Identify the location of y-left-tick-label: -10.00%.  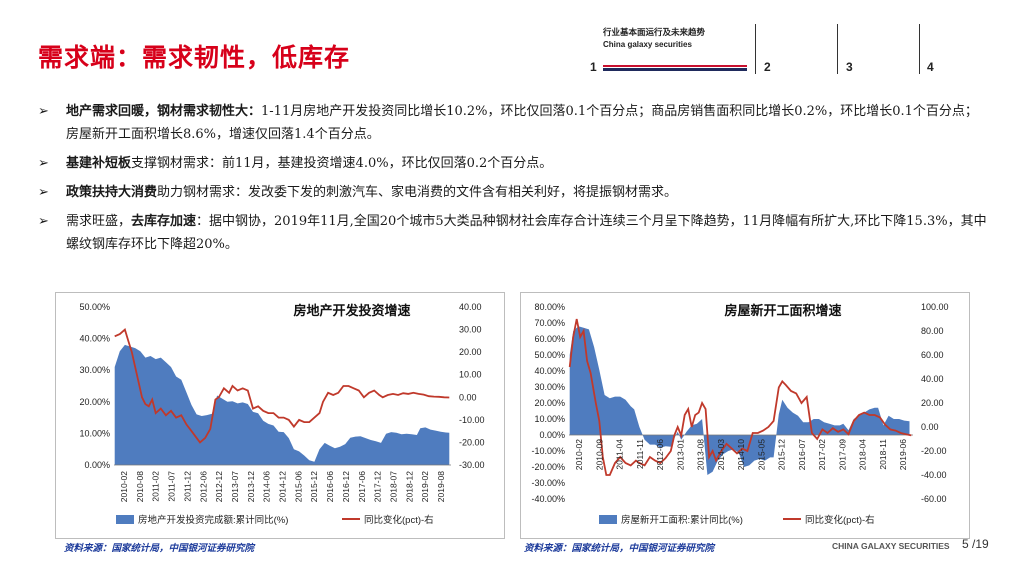
(548, 451).